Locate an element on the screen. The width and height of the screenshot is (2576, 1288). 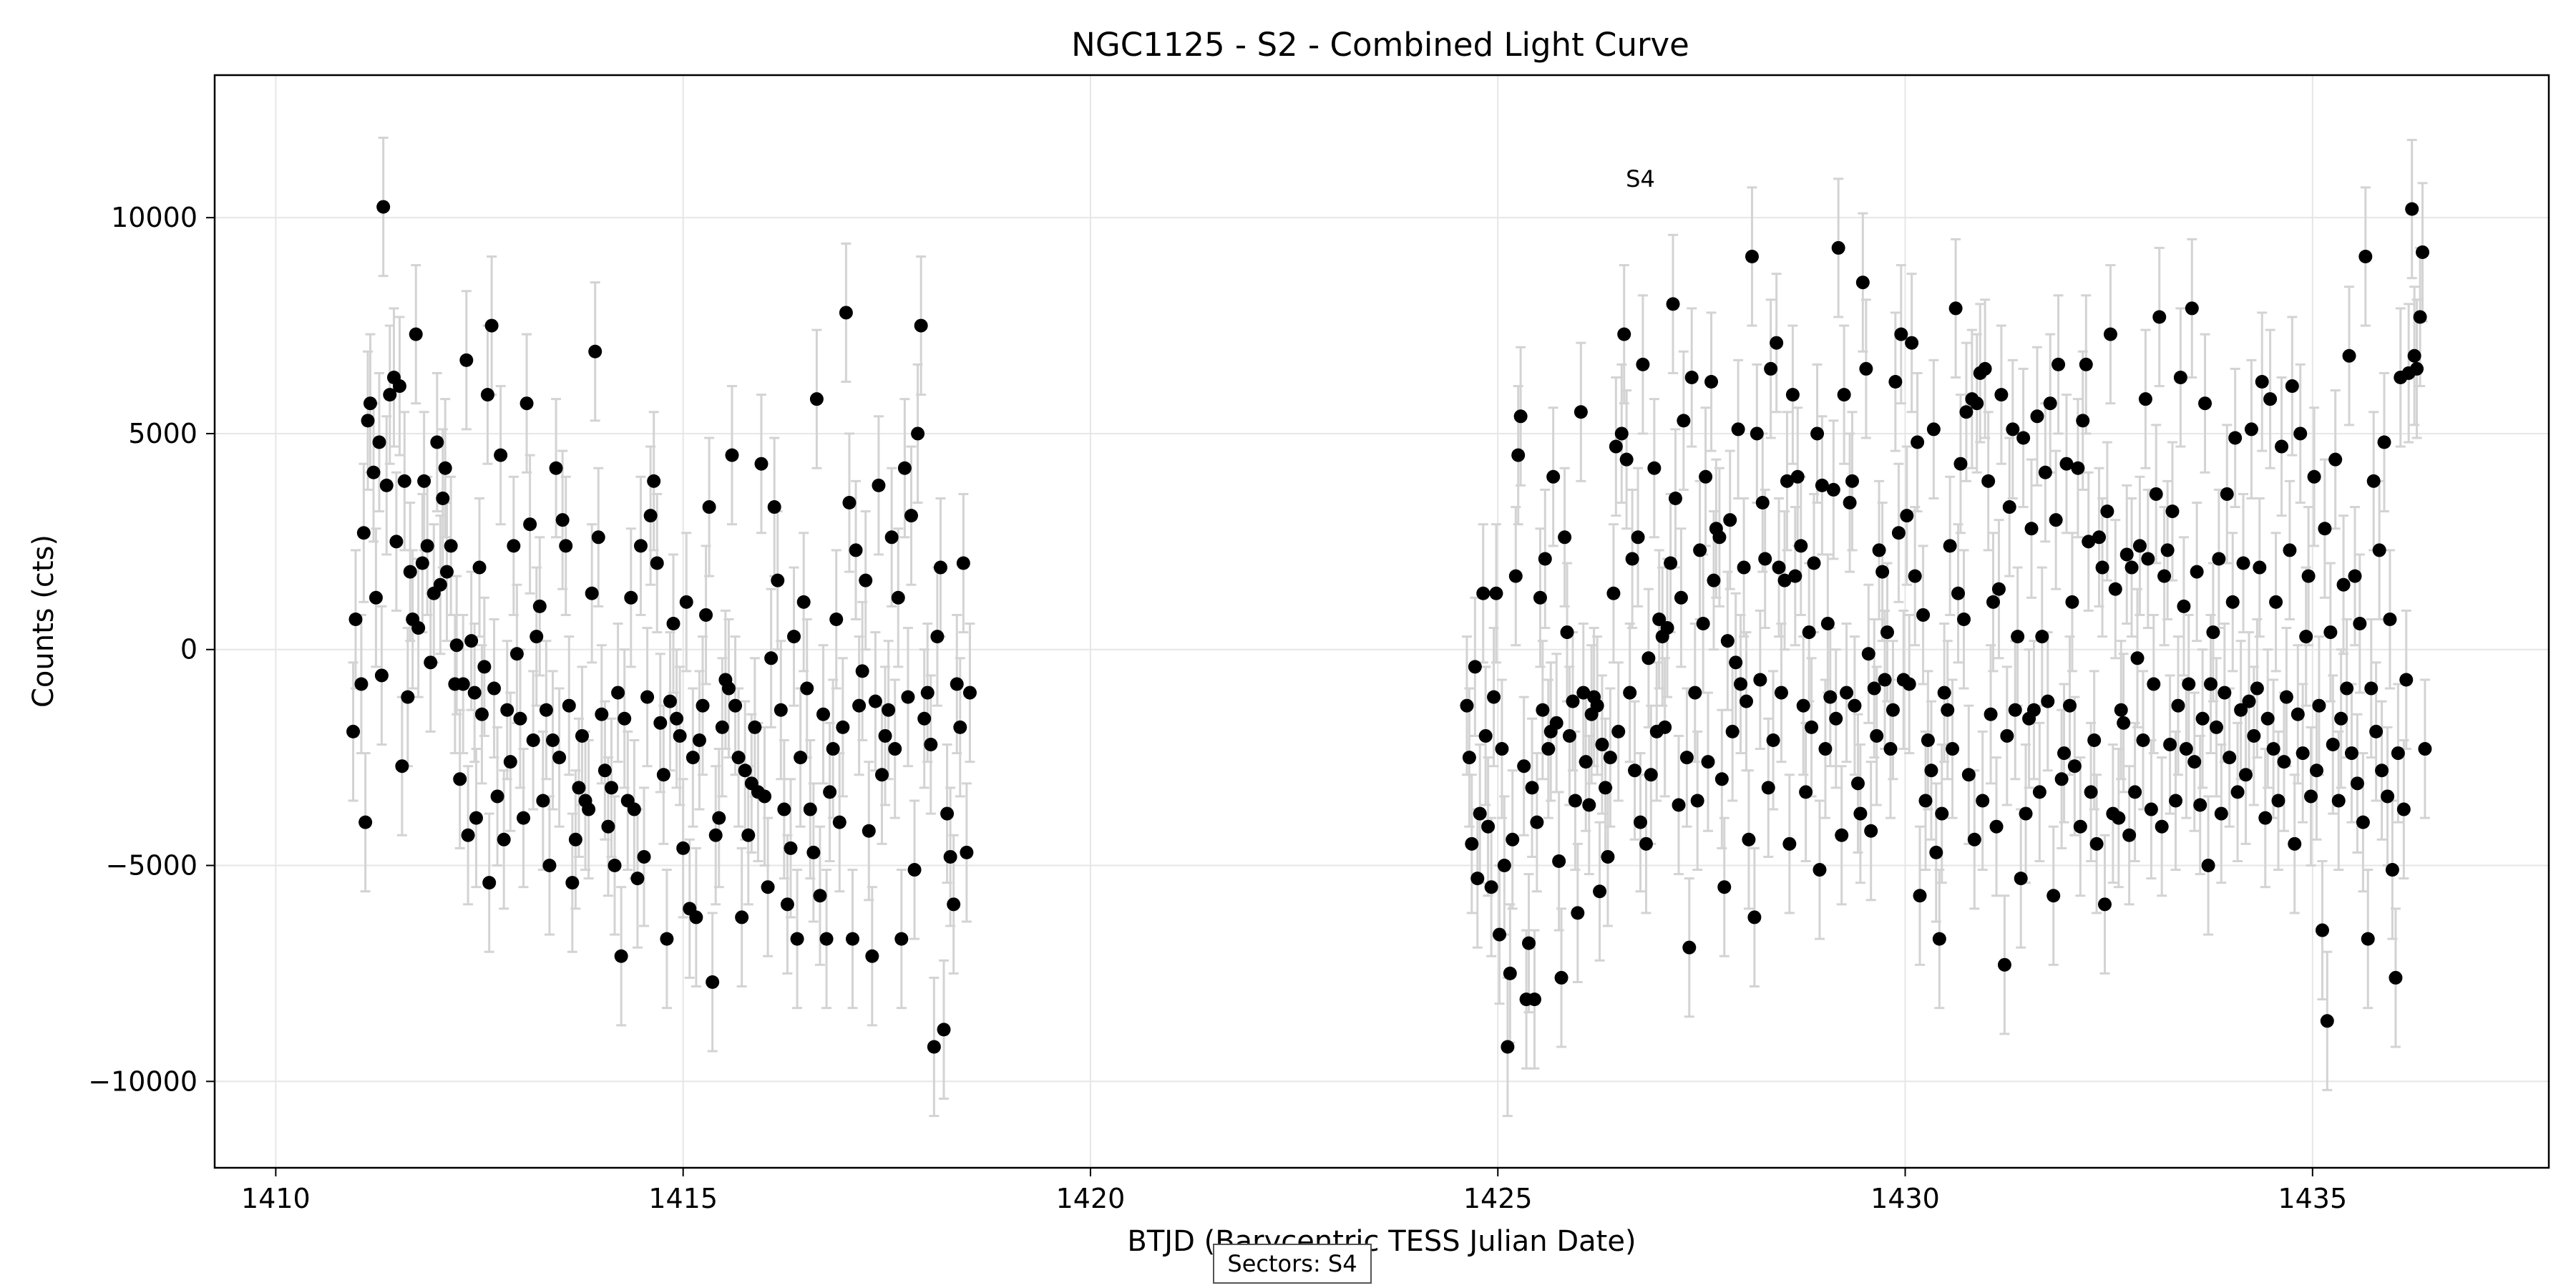
y-tick-label: −10000 is located at coordinates (142, 1081).